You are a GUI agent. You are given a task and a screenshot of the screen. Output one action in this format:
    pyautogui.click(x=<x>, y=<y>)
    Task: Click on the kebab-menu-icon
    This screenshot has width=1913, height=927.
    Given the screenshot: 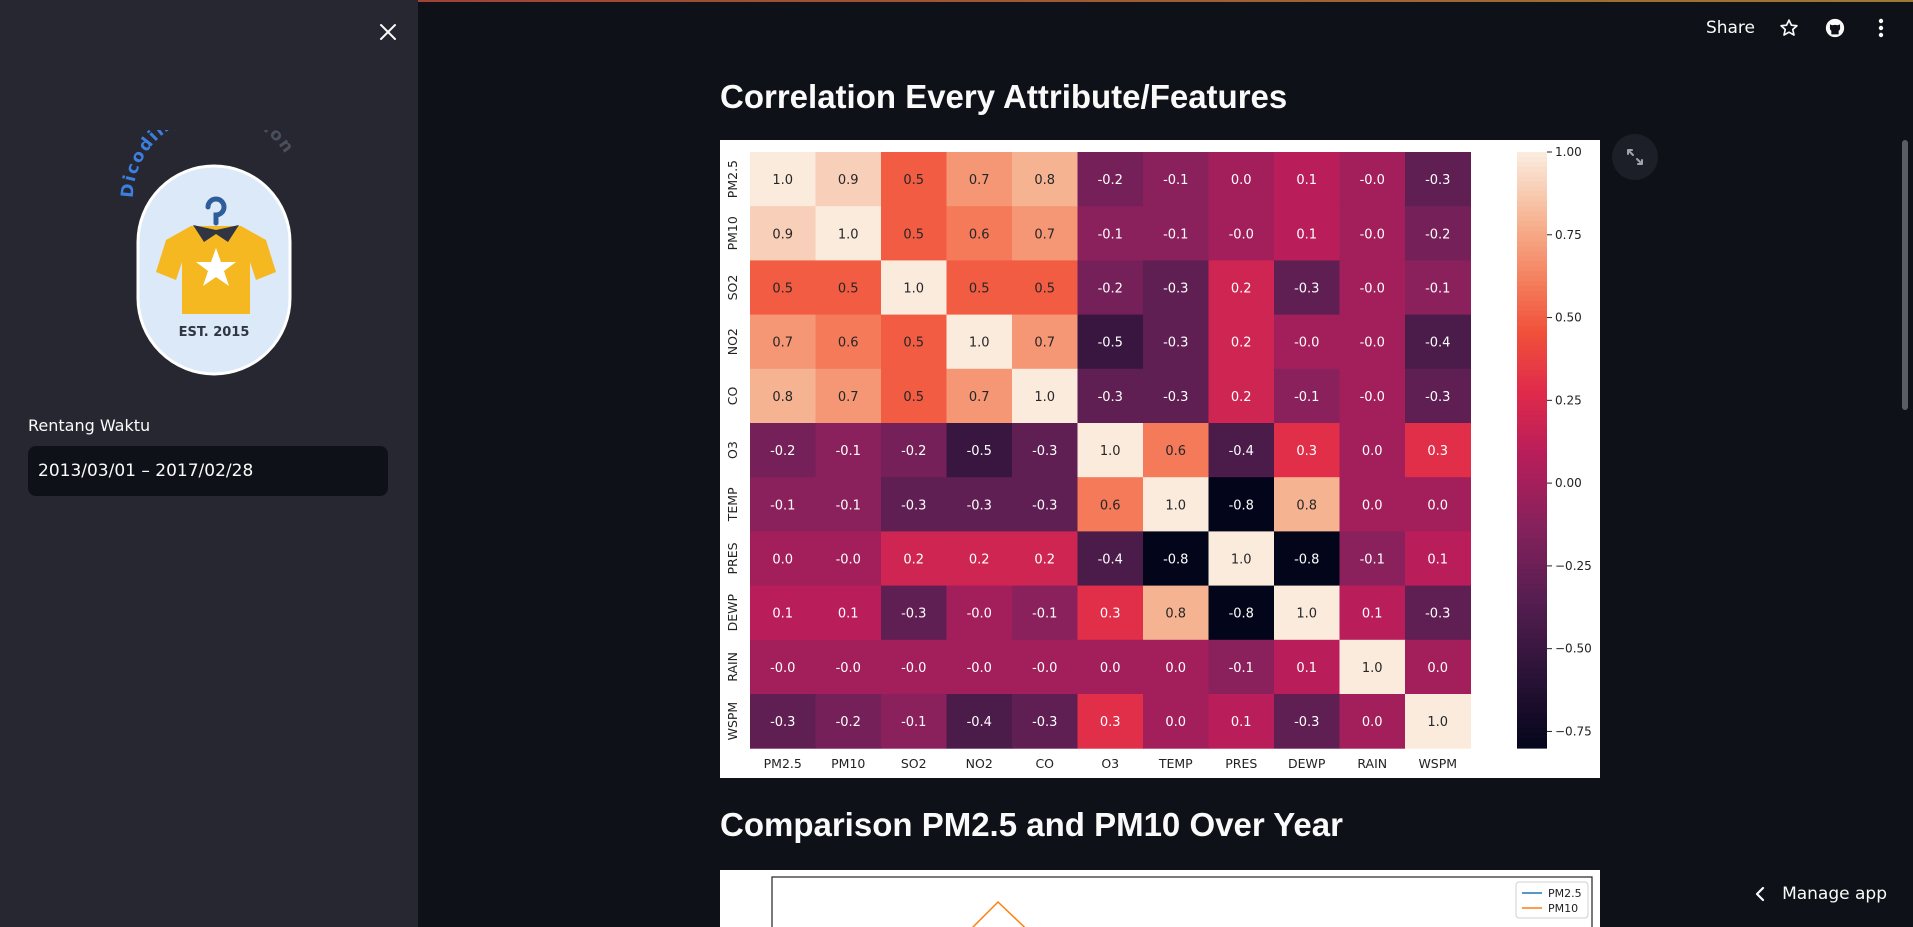 What is the action you would take?
    pyautogui.click(x=1881, y=28)
    